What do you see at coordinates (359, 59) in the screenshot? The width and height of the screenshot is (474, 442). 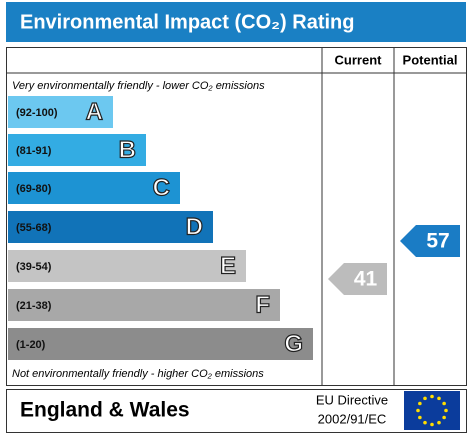 I see `current-header: Current` at bounding box center [359, 59].